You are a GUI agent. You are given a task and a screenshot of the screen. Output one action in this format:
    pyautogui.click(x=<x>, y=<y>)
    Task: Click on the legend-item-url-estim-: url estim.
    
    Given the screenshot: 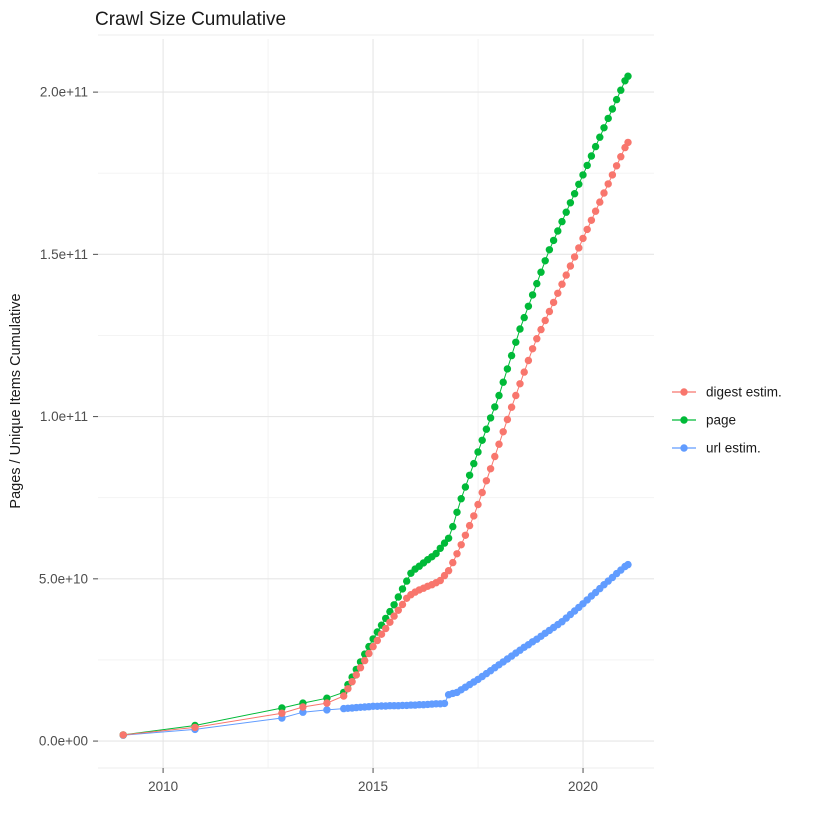 What is the action you would take?
    pyautogui.click(x=716, y=448)
    